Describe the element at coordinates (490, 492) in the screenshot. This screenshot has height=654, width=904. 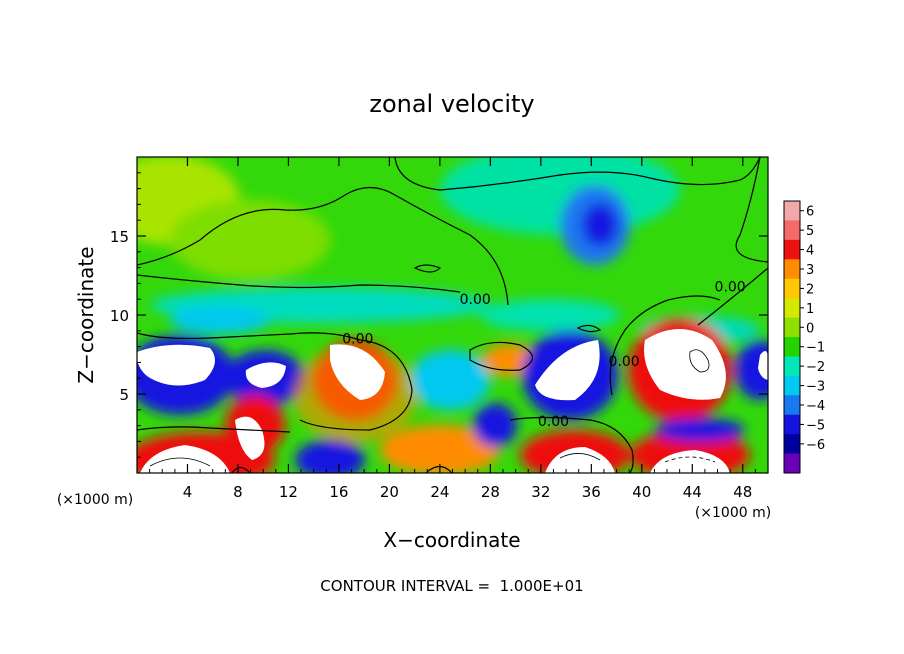
I see `x-tick-label: 28` at that location.